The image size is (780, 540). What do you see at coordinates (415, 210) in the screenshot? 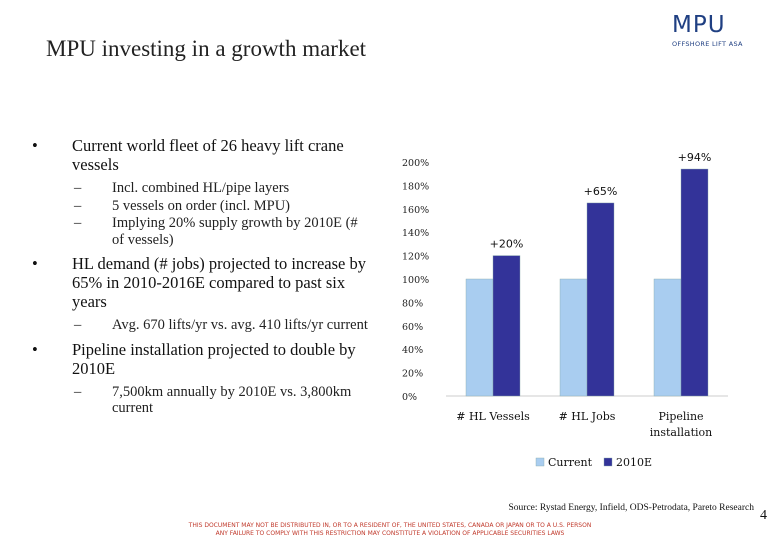
I see `y-tick-label: 160%` at bounding box center [415, 210].